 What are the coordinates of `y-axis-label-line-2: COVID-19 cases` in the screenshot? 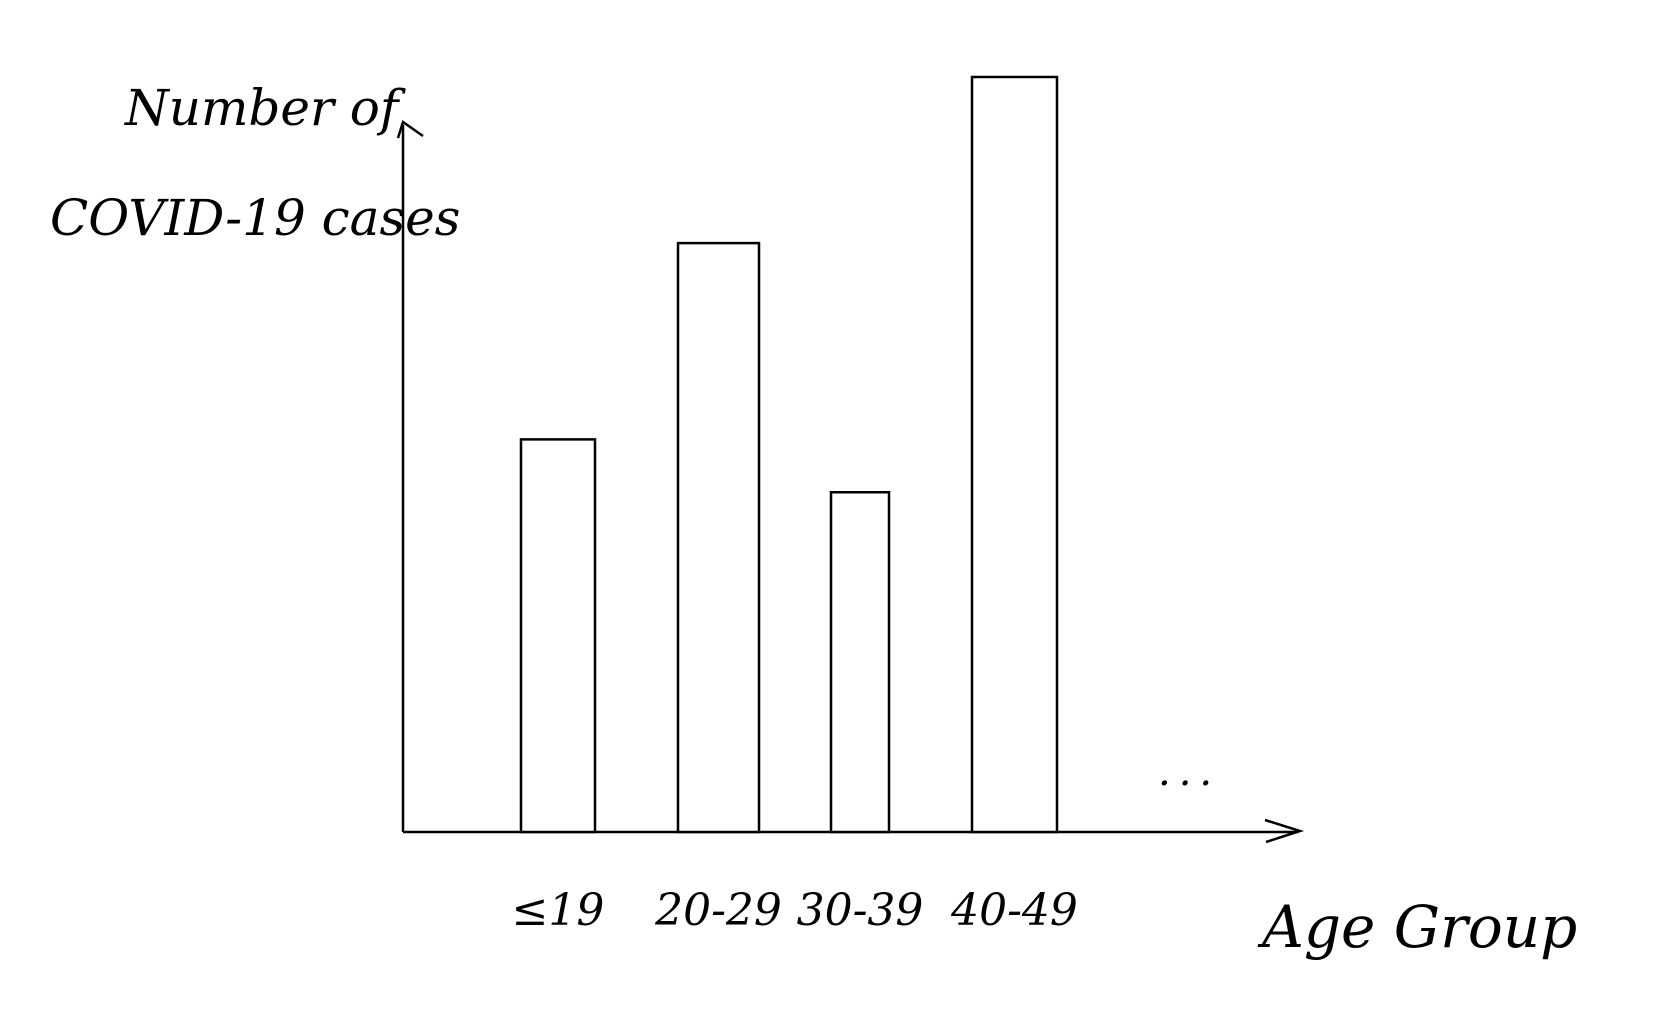 It's located at (255, 218).